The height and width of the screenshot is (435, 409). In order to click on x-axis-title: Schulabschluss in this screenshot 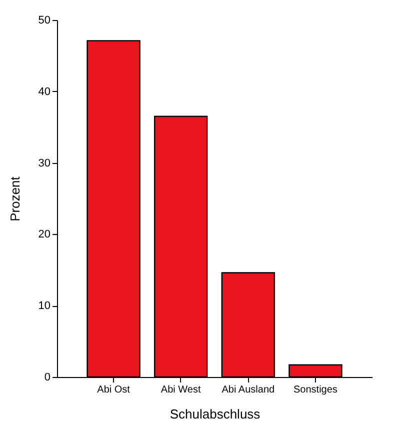, I will do `click(215, 414)`.